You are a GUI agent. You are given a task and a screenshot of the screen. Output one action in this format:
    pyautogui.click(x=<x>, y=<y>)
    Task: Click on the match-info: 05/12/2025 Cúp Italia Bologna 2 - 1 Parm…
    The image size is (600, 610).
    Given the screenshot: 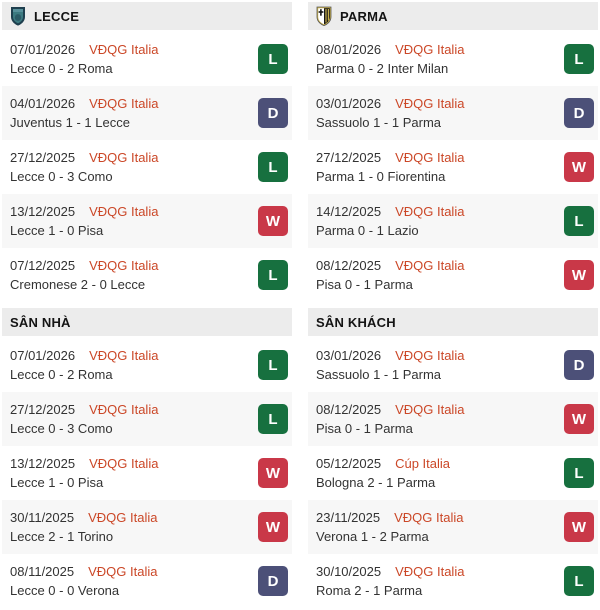 What is the action you would take?
    pyautogui.click(x=383, y=473)
    